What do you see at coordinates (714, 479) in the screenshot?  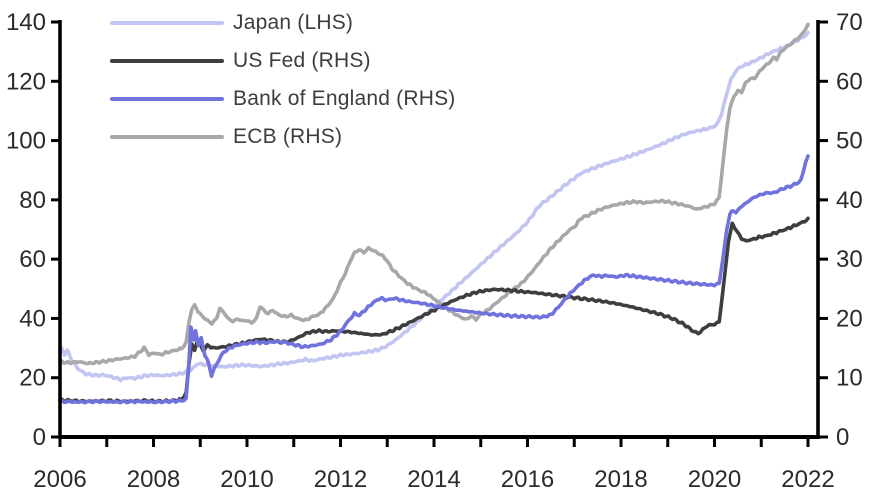 I see `x-axis-tick-label: 2020` at bounding box center [714, 479].